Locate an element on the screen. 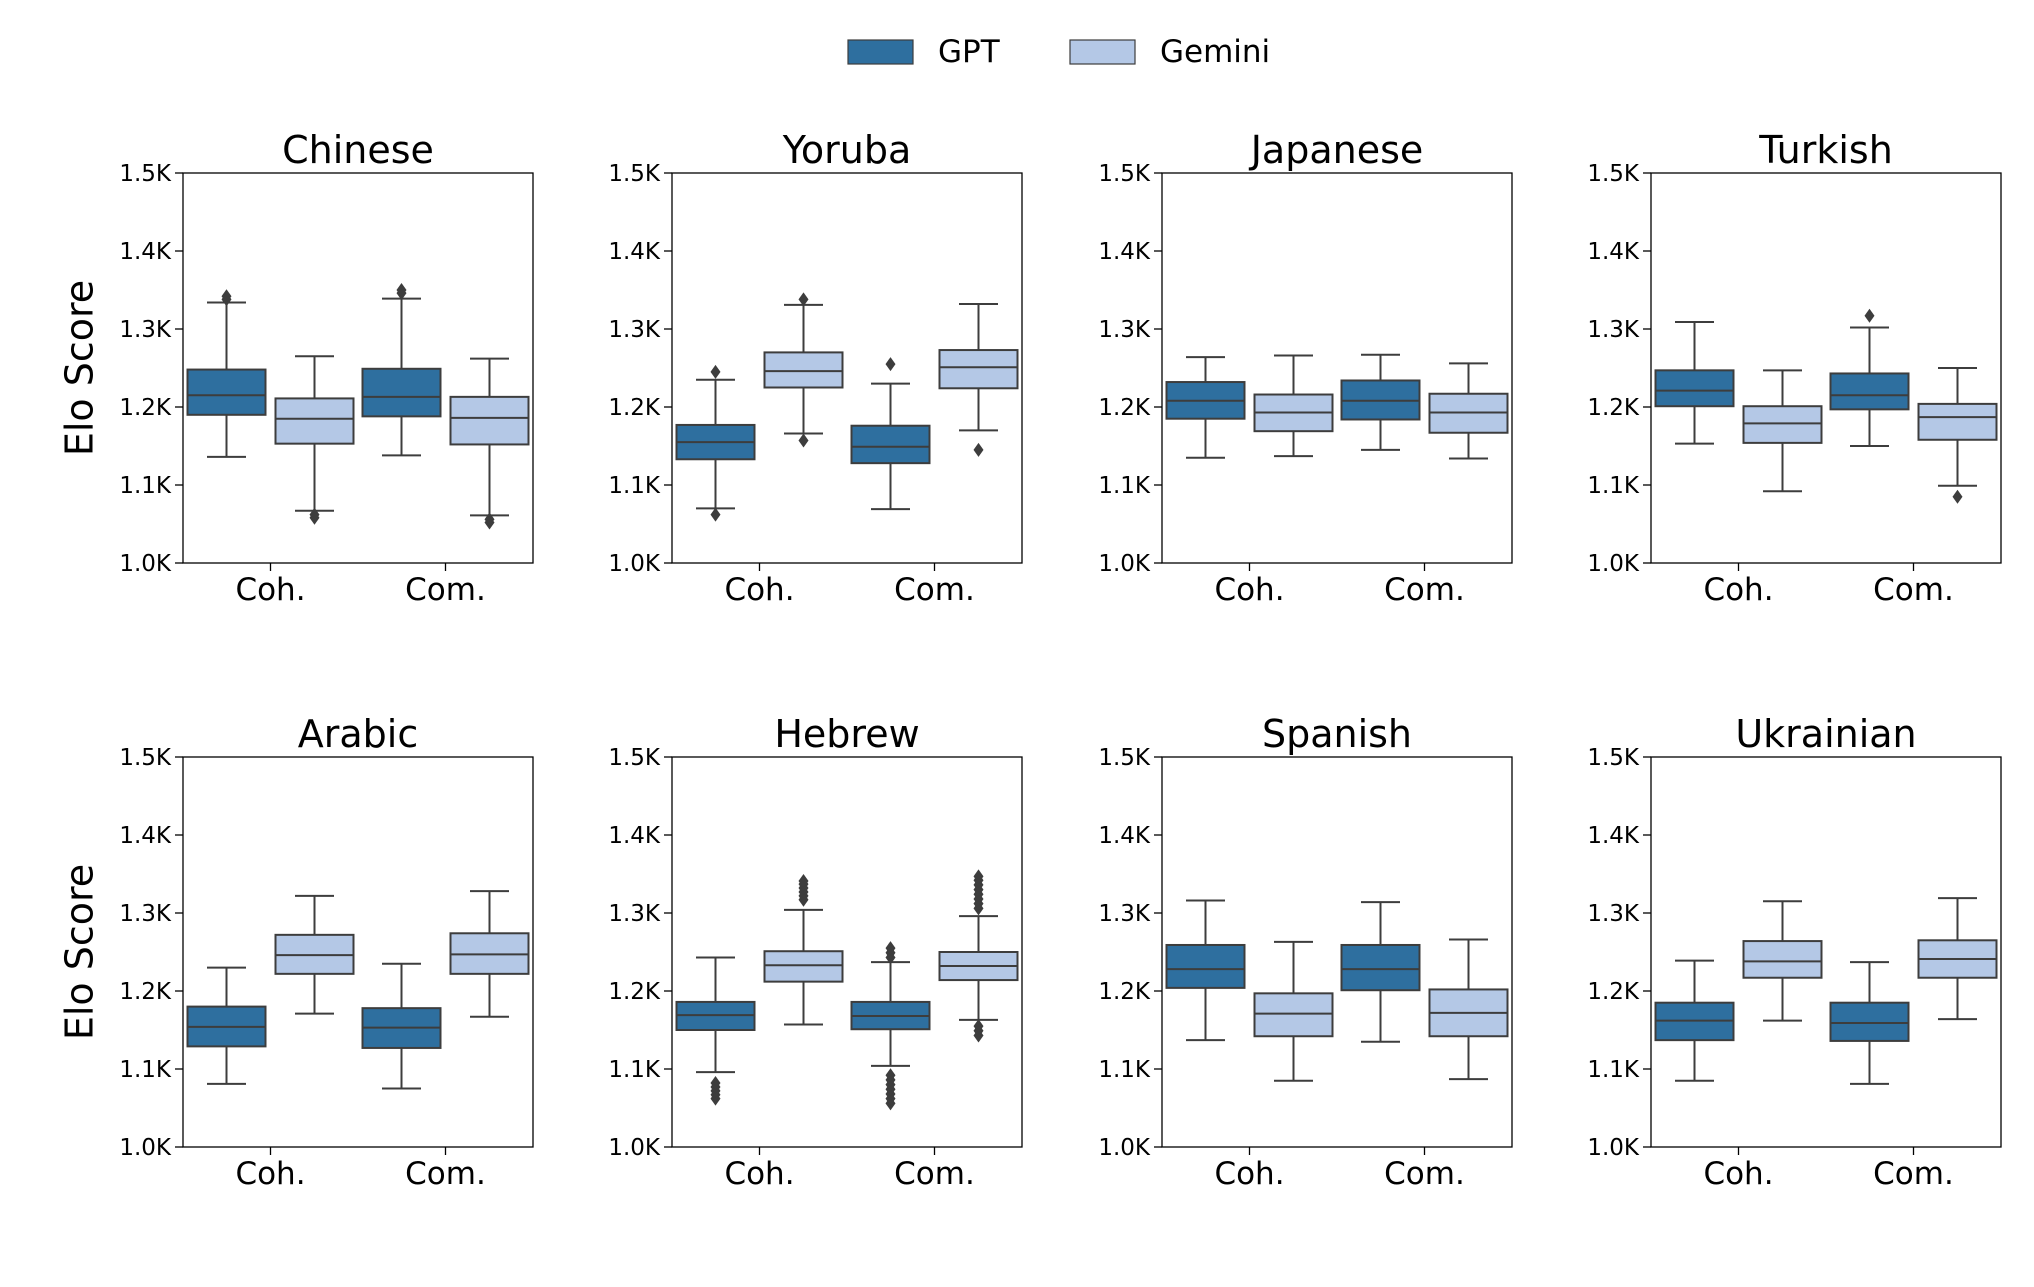 This screenshot has width=2034, height=1287. outlier-turkish-gemini-com is located at coordinates (1957, 496).